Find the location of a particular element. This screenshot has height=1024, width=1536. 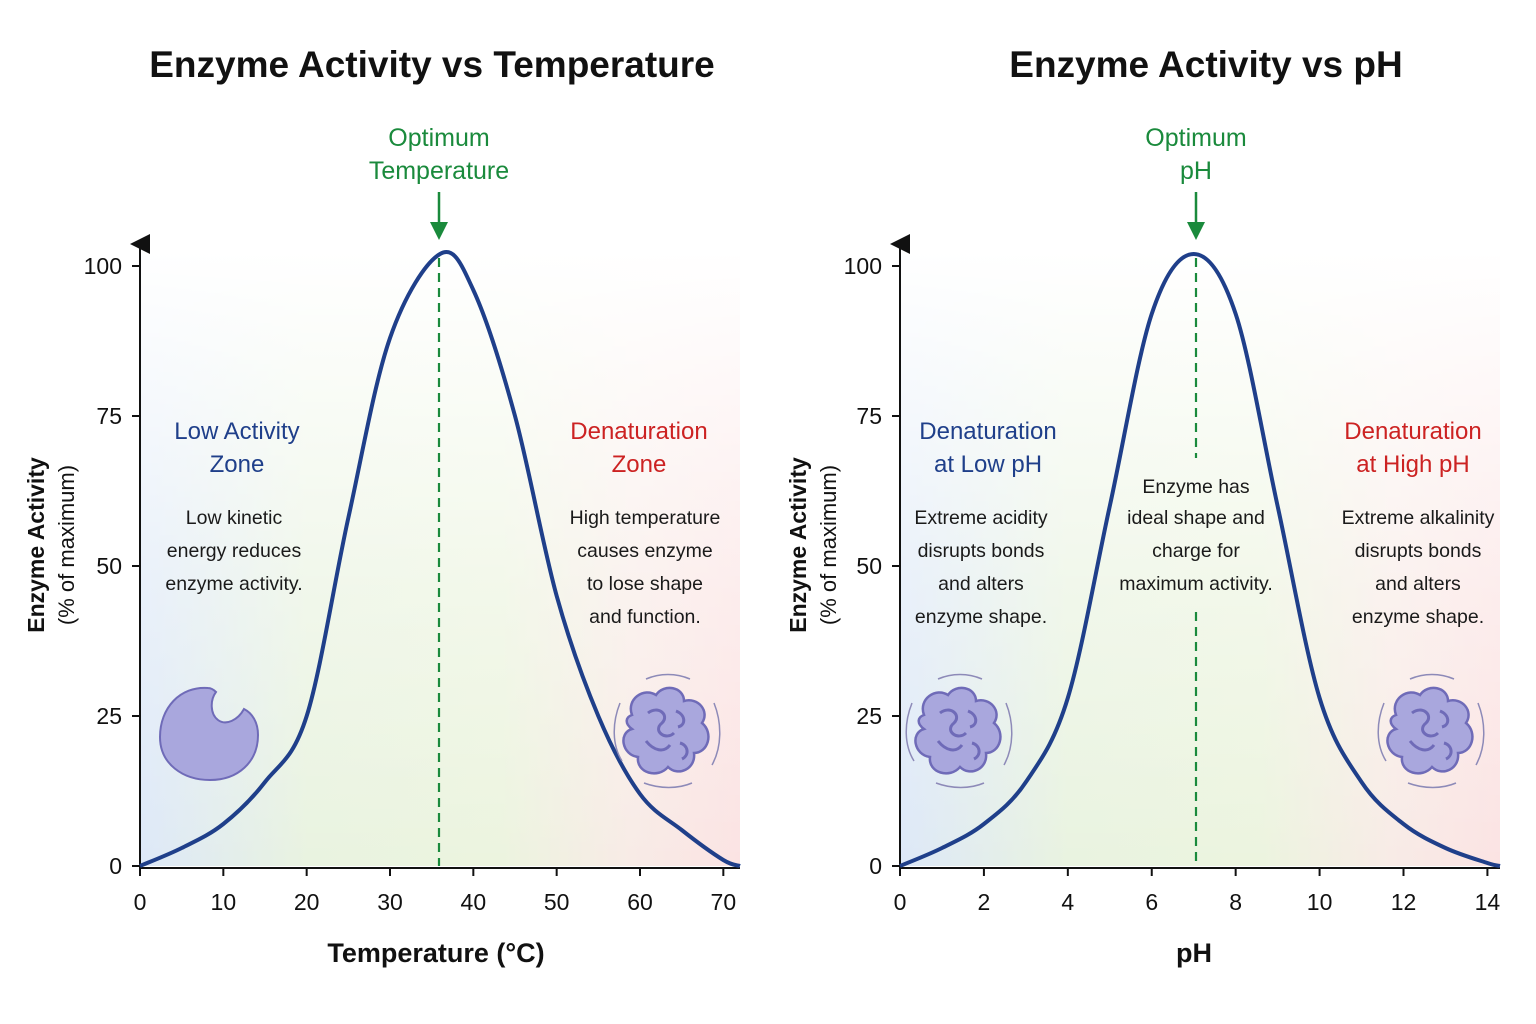

center-text-line-3: charge for is located at coordinates (1196, 551).